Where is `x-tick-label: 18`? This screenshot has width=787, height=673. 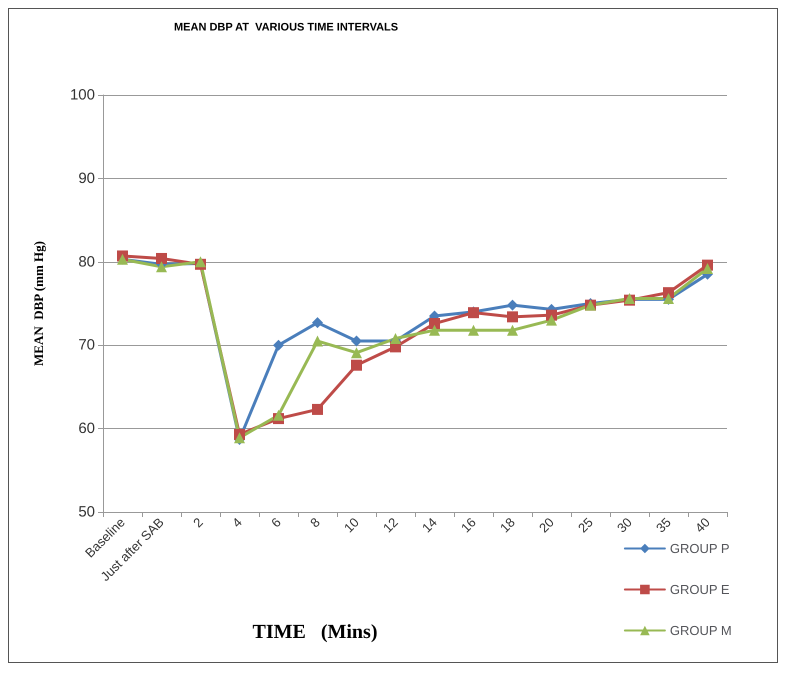
x-tick-label: 18 is located at coordinates (507, 525).